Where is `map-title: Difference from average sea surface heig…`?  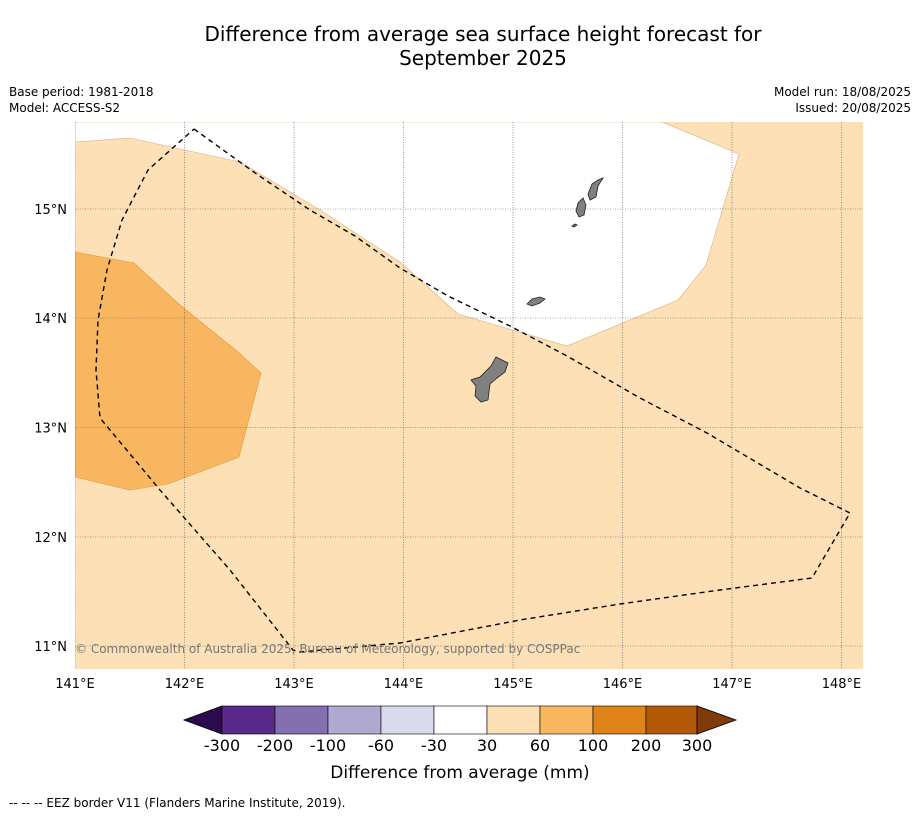
map-title: Difference from average sea surface heig… is located at coordinates (459, 46).